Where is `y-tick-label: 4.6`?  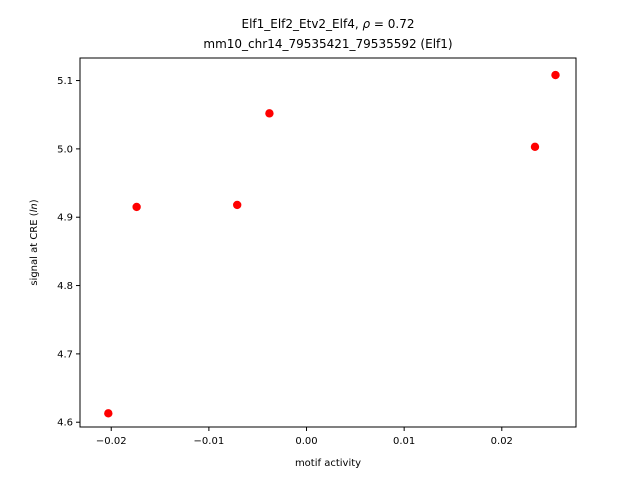 y-tick-label: 4.6 is located at coordinates (65, 423).